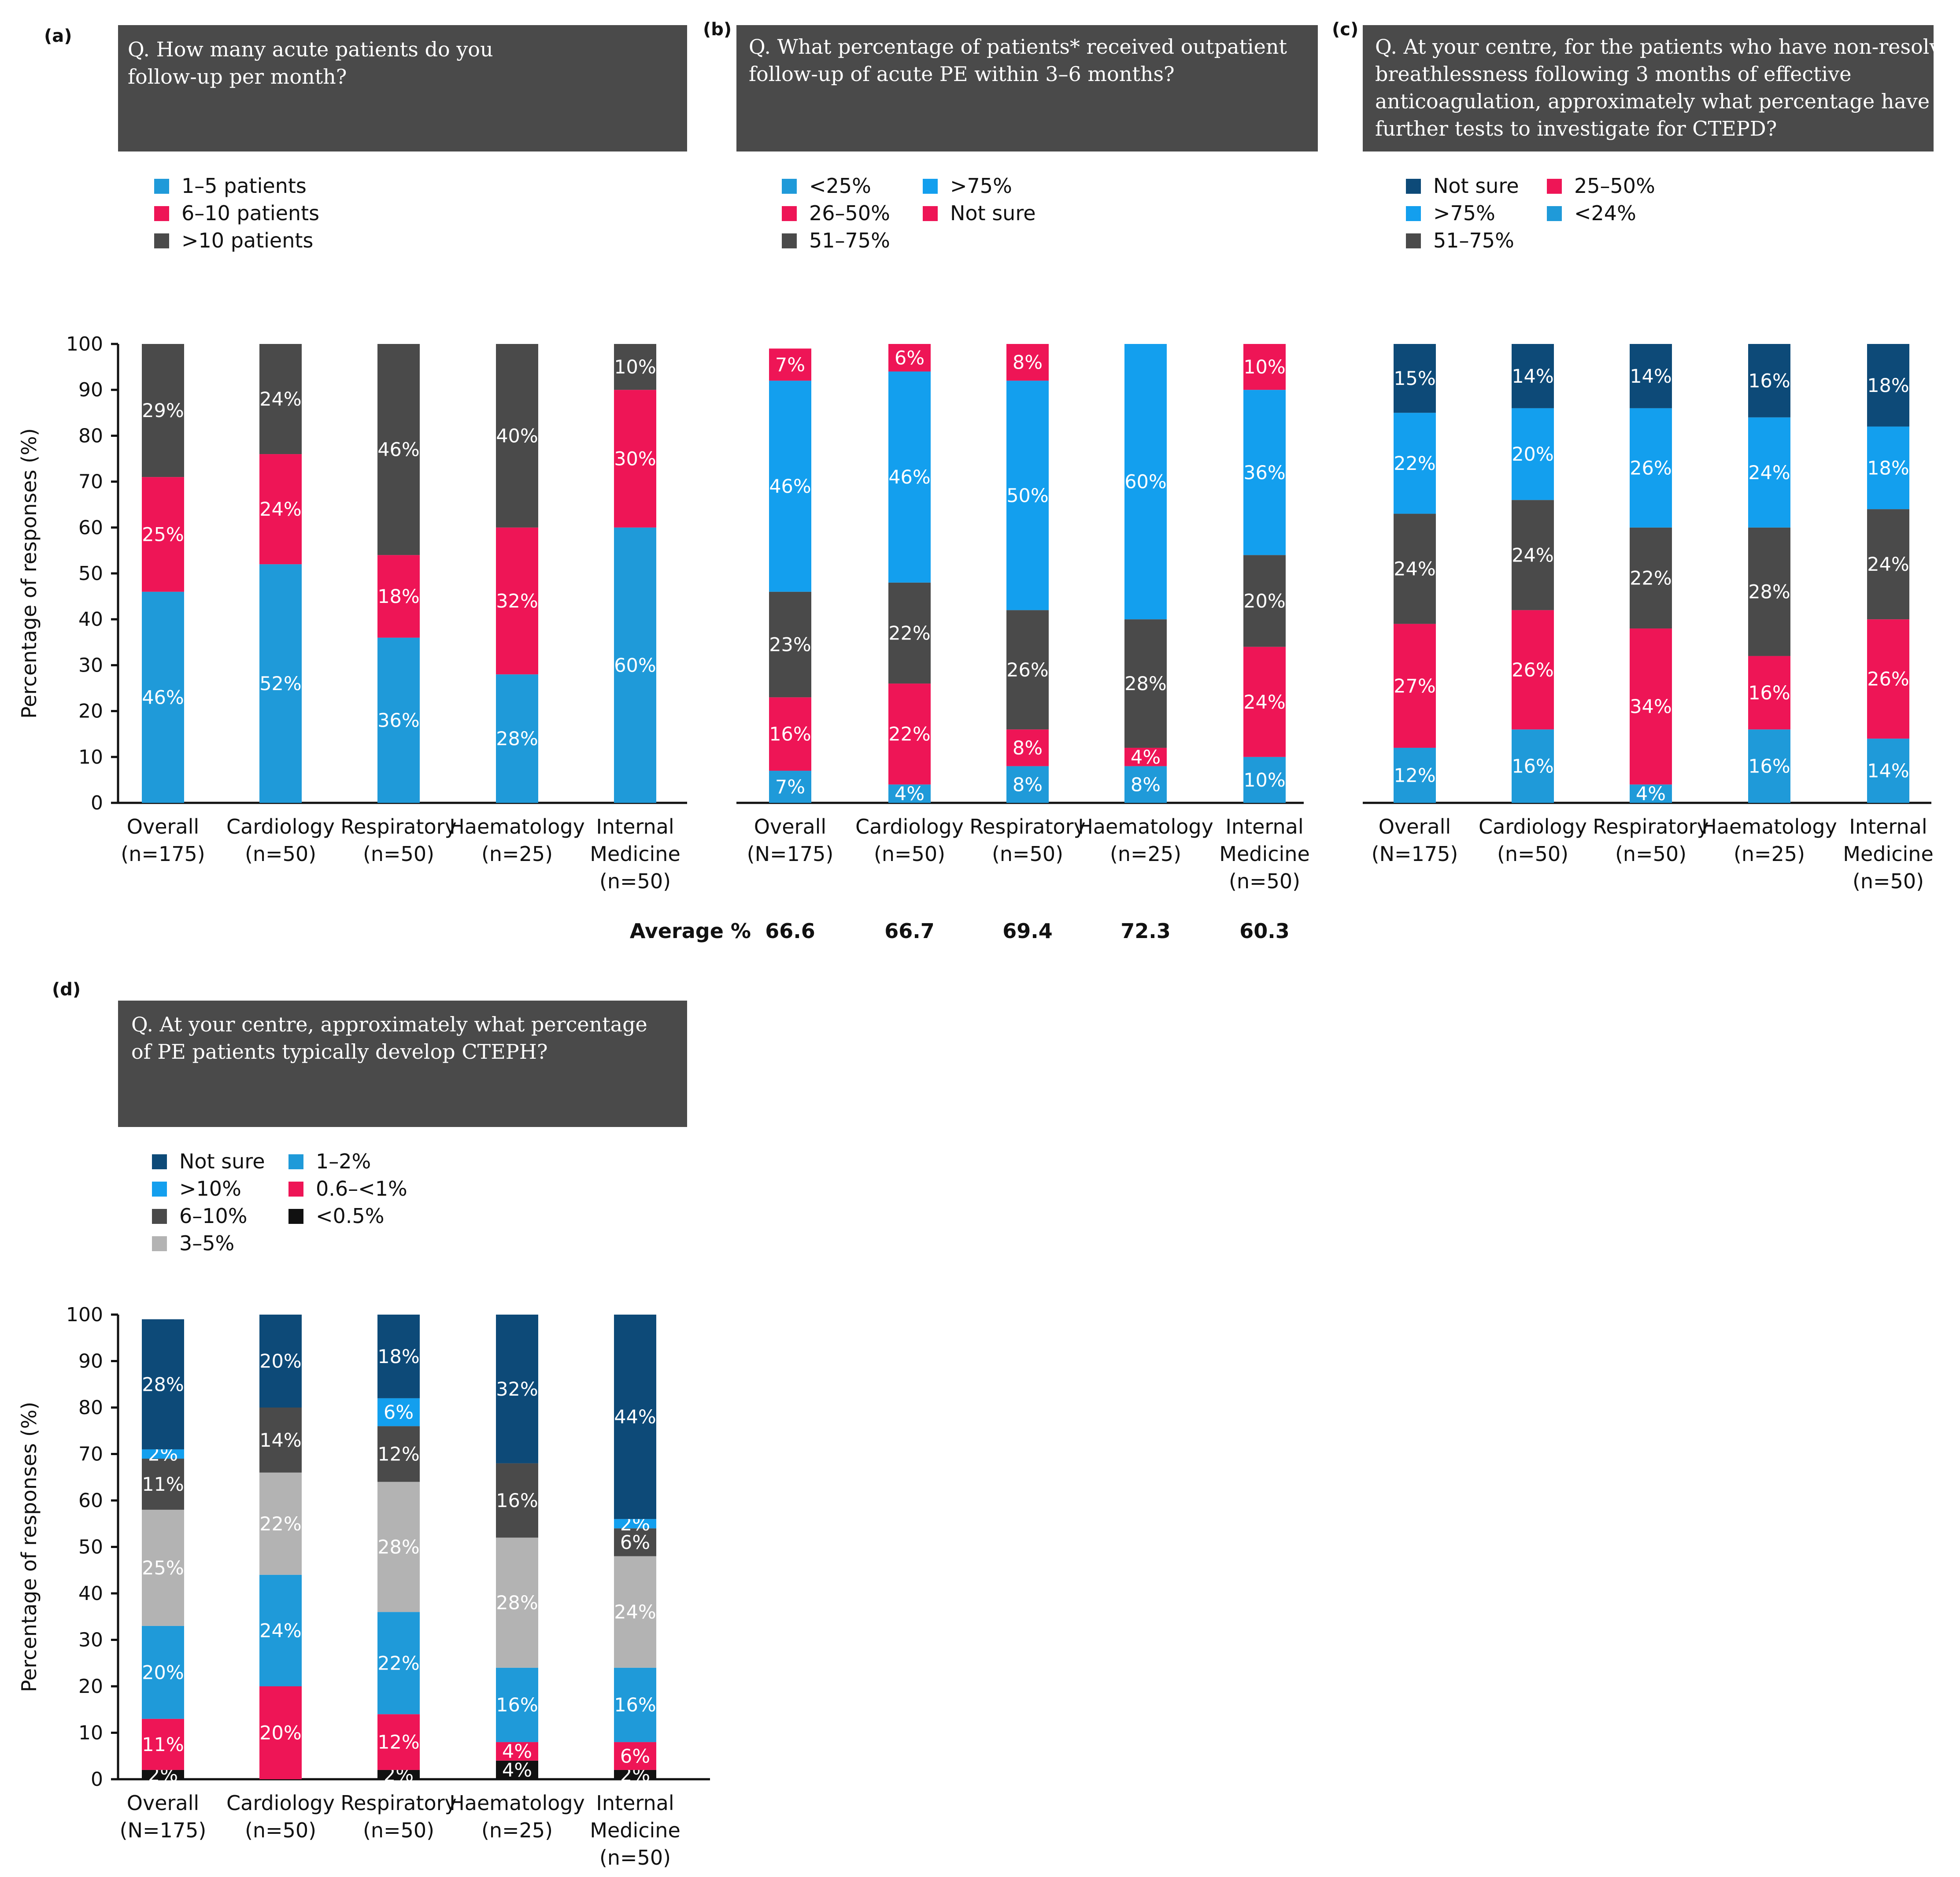  I want to click on bar-value-label: 7%, so click(790, 787).